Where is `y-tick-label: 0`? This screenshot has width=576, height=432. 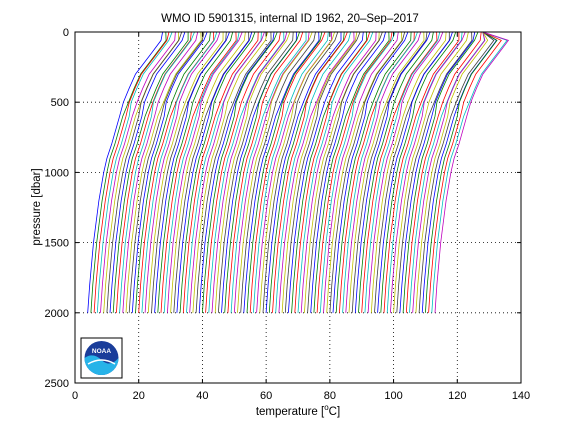 y-tick-label: 0 is located at coordinates (66, 33).